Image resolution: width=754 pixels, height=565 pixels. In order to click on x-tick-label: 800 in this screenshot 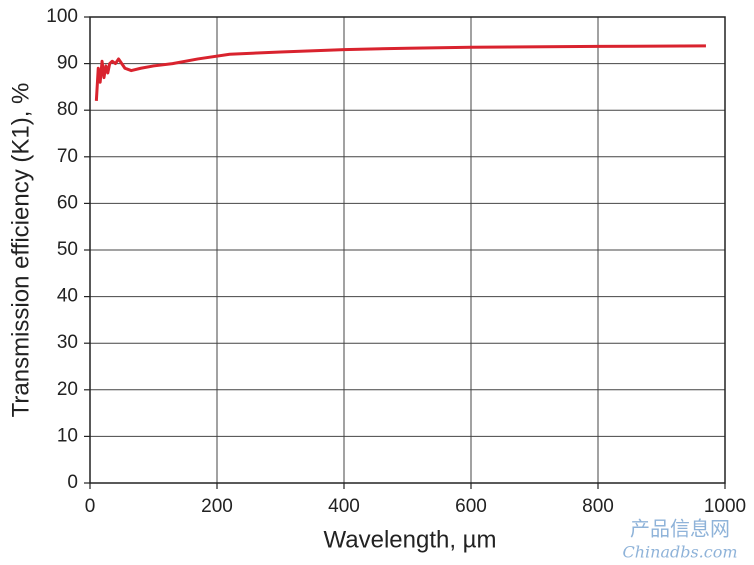, I will do `click(598, 506)`.